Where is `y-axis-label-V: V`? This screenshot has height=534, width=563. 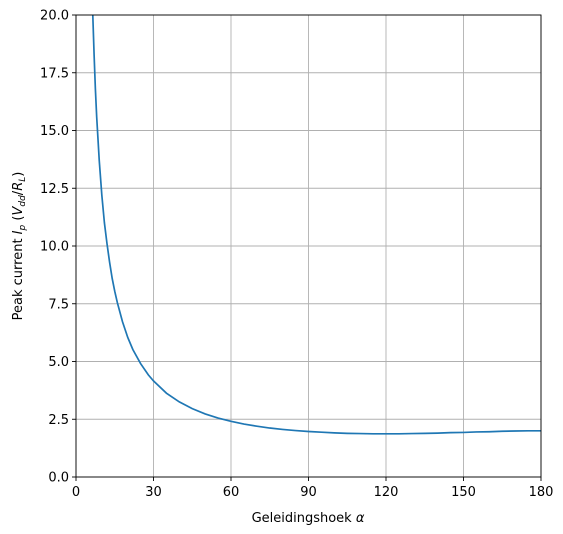 y-axis-label-V: V is located at coordinates (18, 211).